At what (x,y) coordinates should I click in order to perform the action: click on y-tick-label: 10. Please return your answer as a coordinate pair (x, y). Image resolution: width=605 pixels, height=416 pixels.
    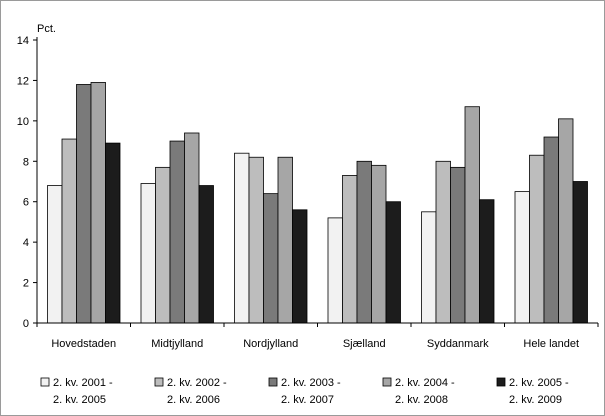
    Looking at the image, I should click on (23, 122).